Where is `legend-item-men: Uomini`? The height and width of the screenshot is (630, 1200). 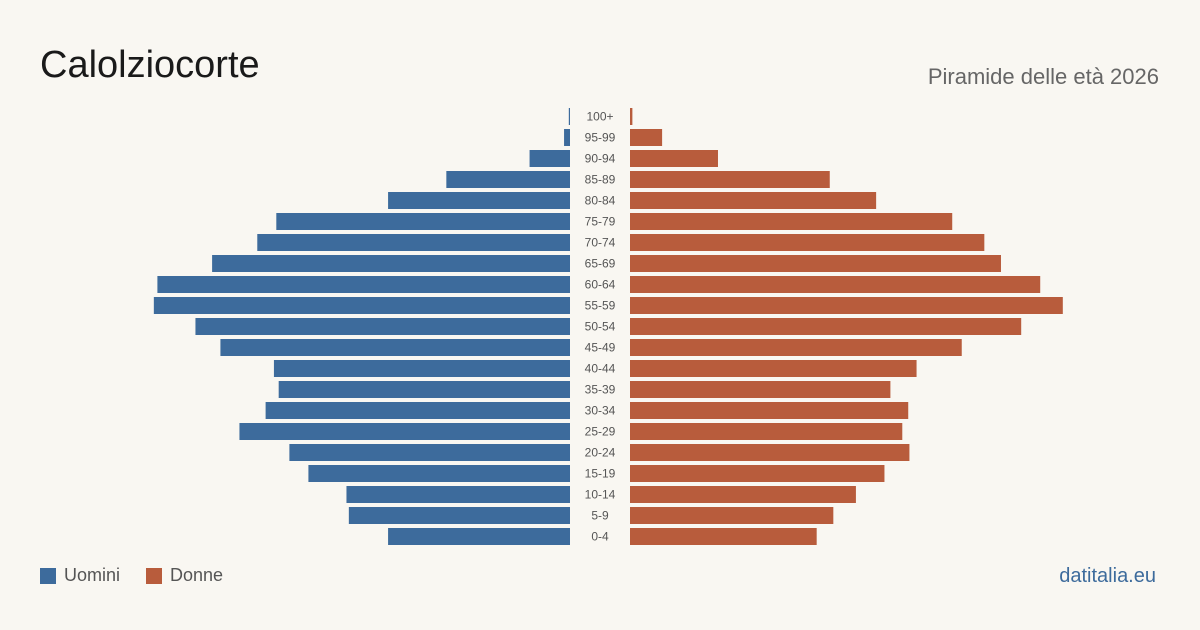 legend-item-men: Uomini is located at coordinates (80, 575).